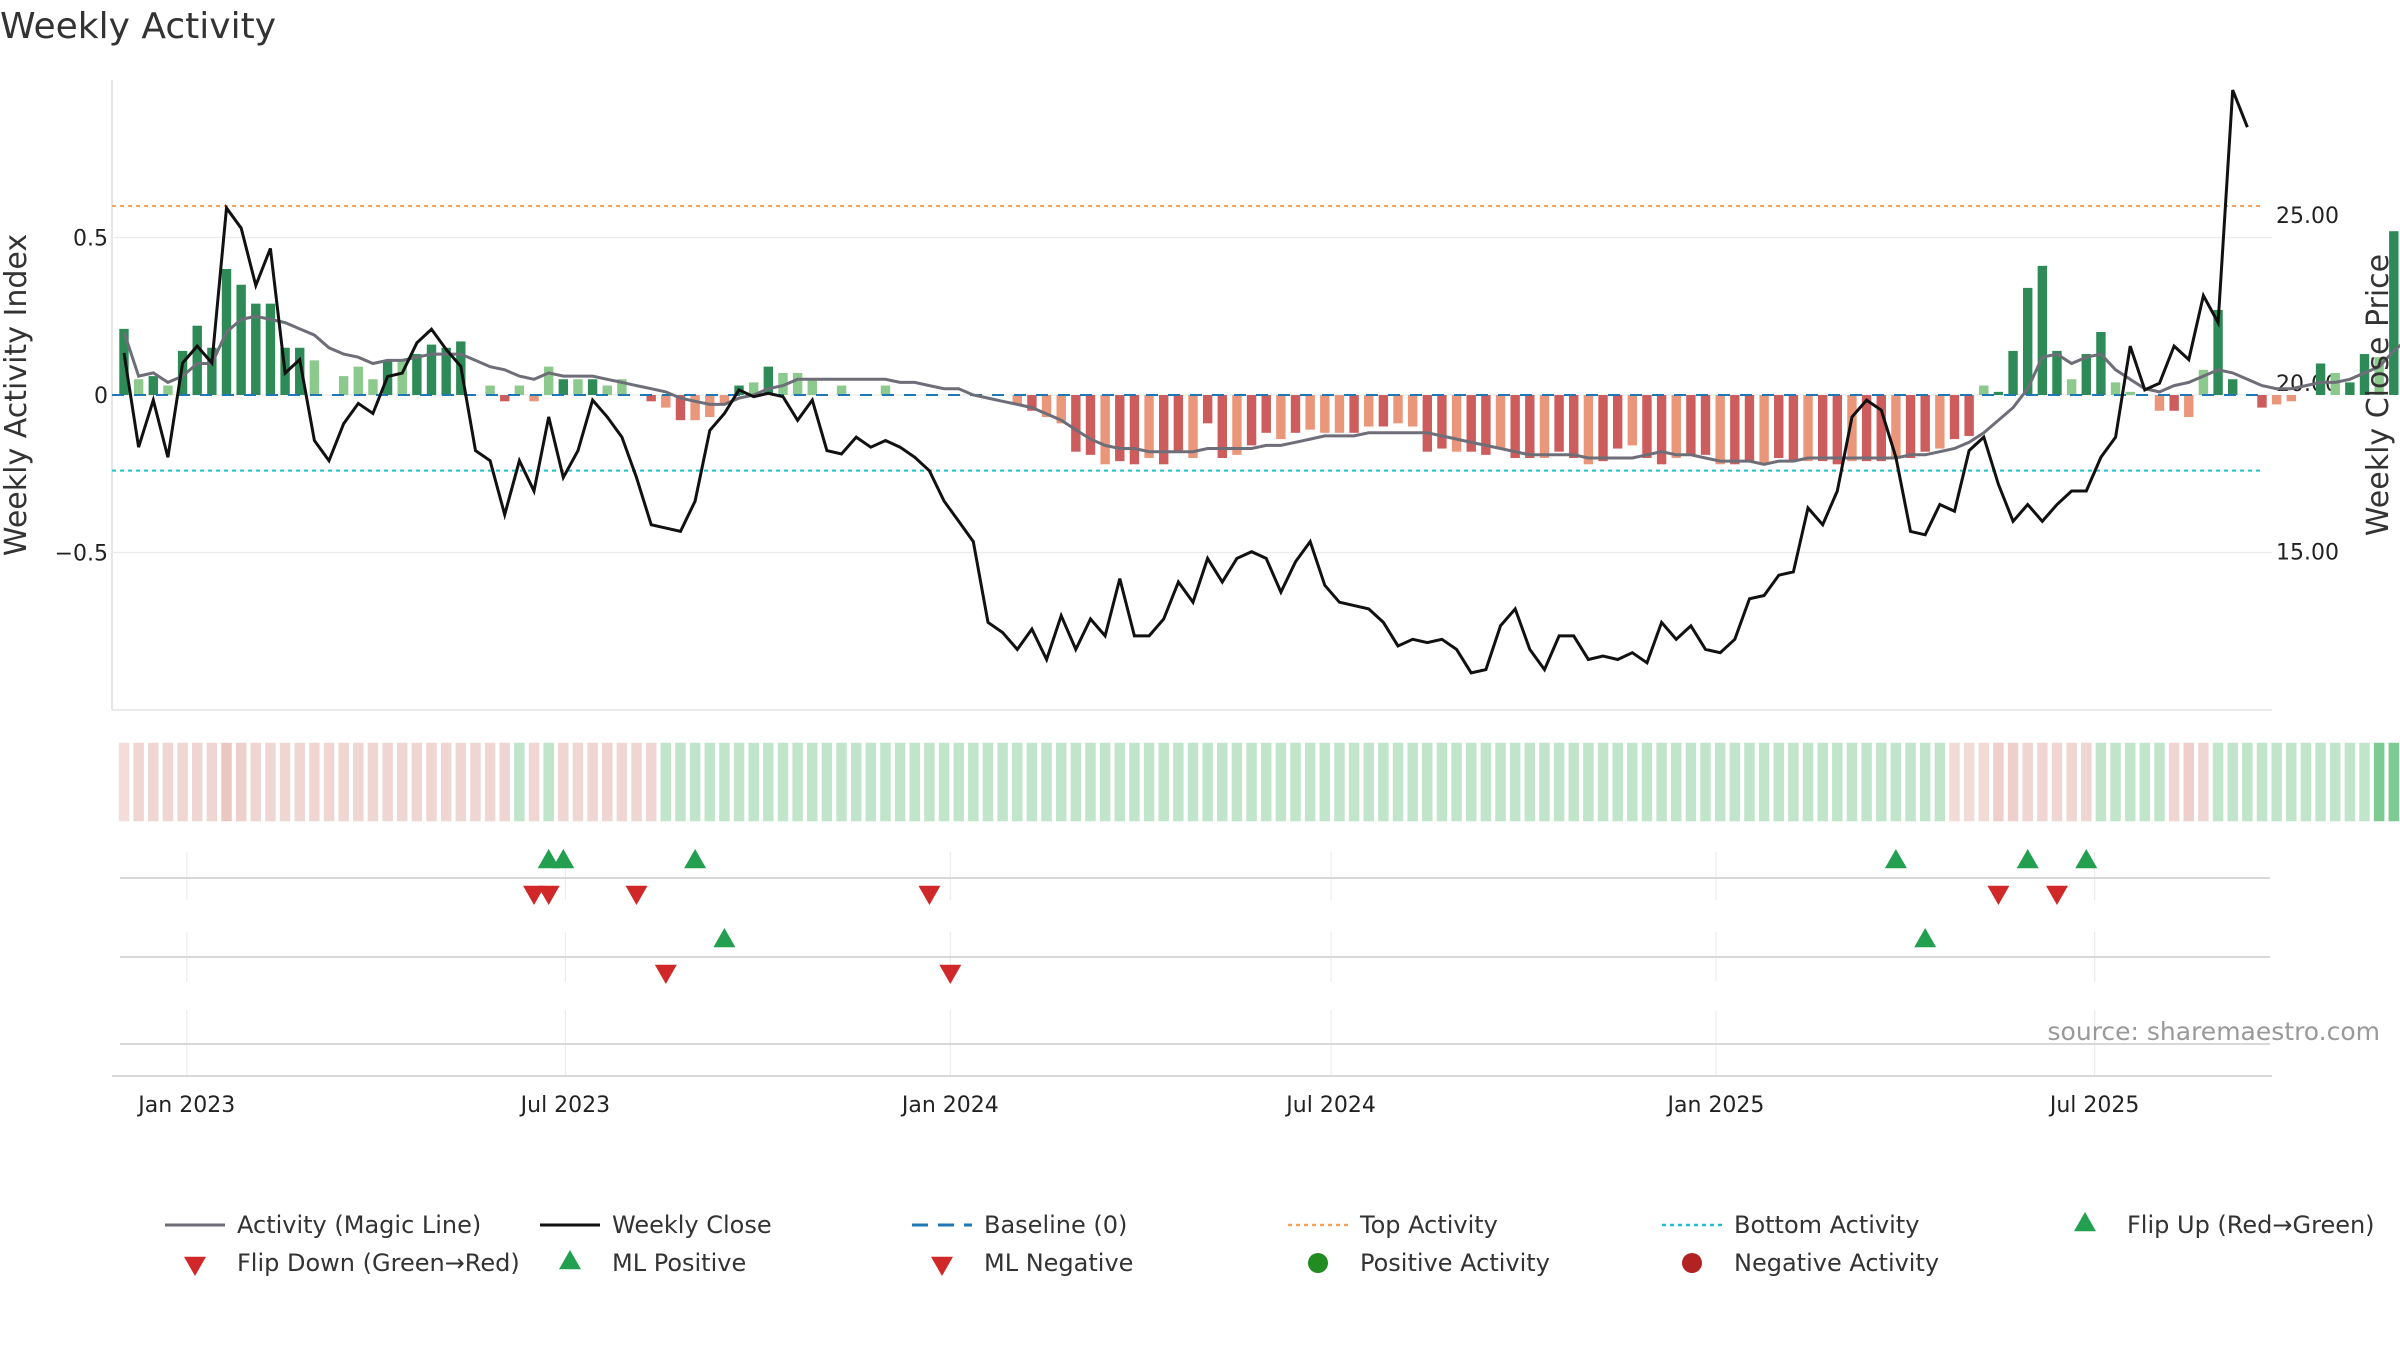 Image resolution: width=2400 pixels, height=1350 pixels. I want to click on empty-panel, so click(1195, 1043).